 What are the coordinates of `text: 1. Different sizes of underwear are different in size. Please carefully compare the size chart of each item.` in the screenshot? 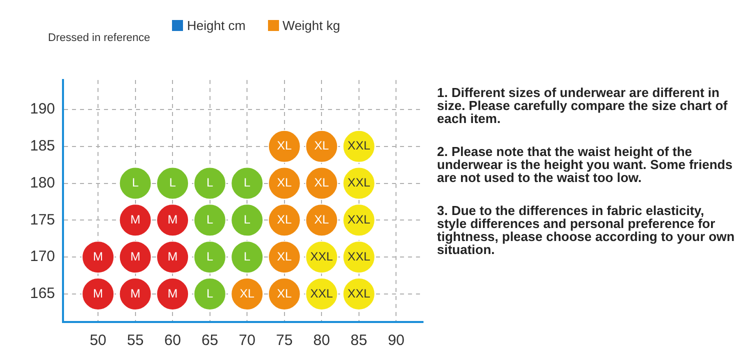 It's located at (582, 105).